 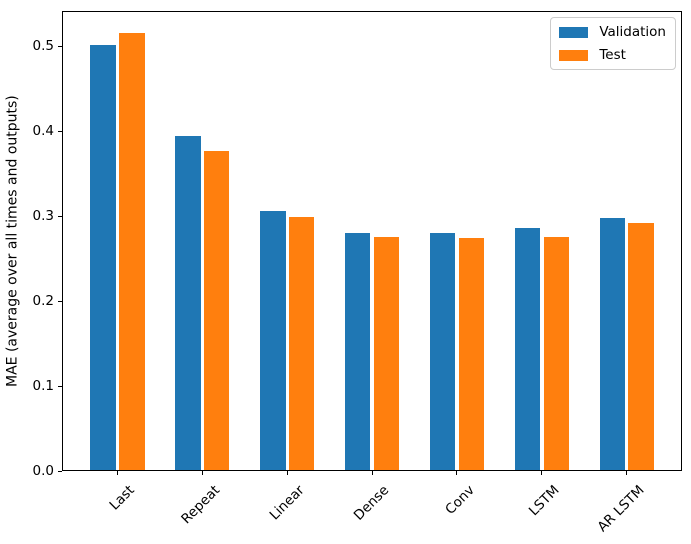 What do you see at coordinates (641, 346) in the screenshot?
I see `bar-test-ar-lstm` at bounding box center [641, 346].